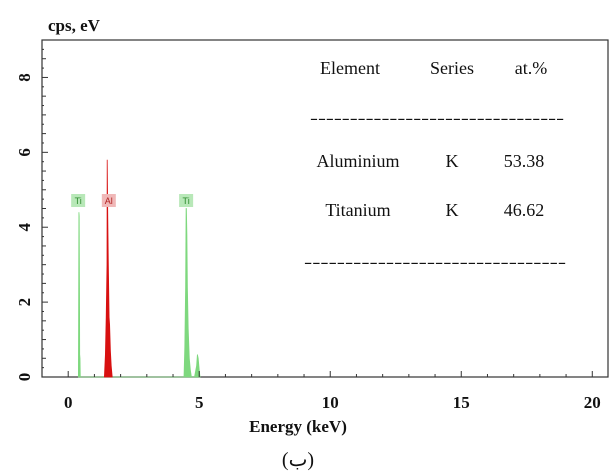 This screenshot has height=476, width=609. Describe the element at coordinates (24, 302) in the screenshot. I see `y-tick-label: 2` at that location.